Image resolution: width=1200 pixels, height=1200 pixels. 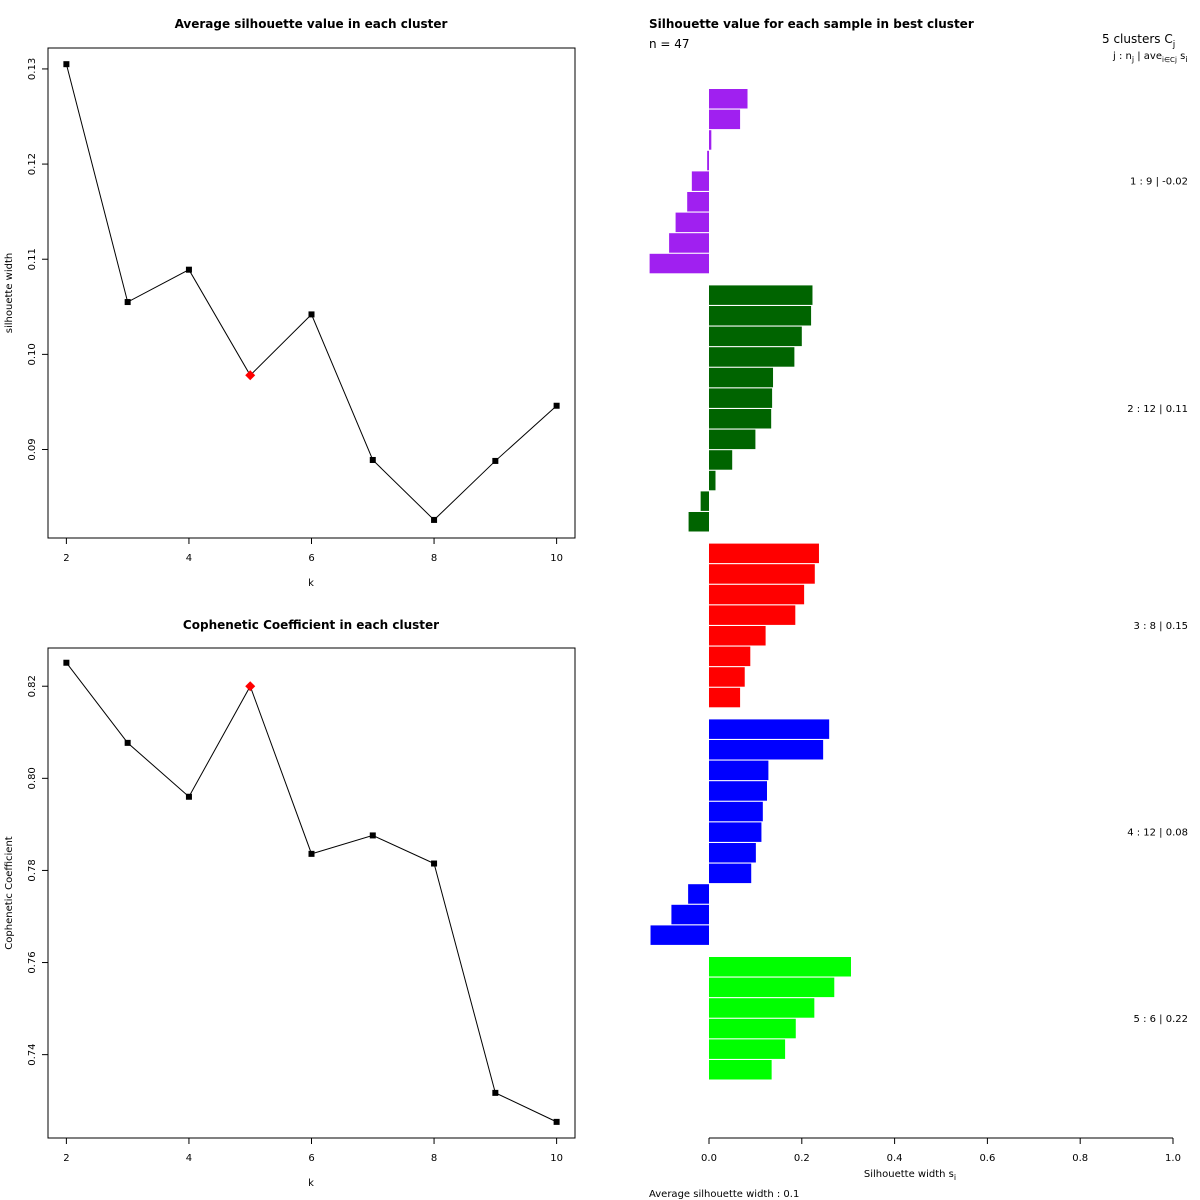 I want to click on y-tick-label: 0.74, so click(x=32, y=1055).